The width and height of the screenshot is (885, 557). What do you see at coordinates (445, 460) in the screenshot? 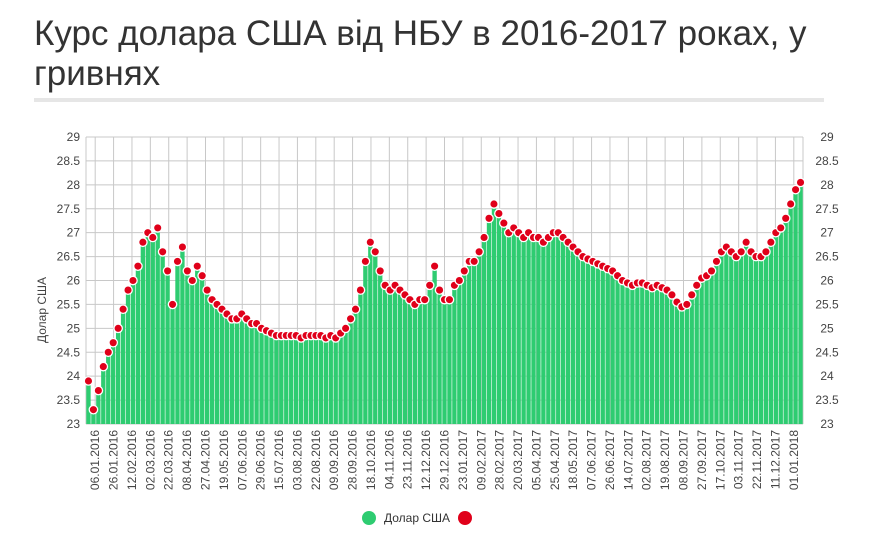
I see `x-tick-label: 29.12.2016` at bounding box center [445, 460].